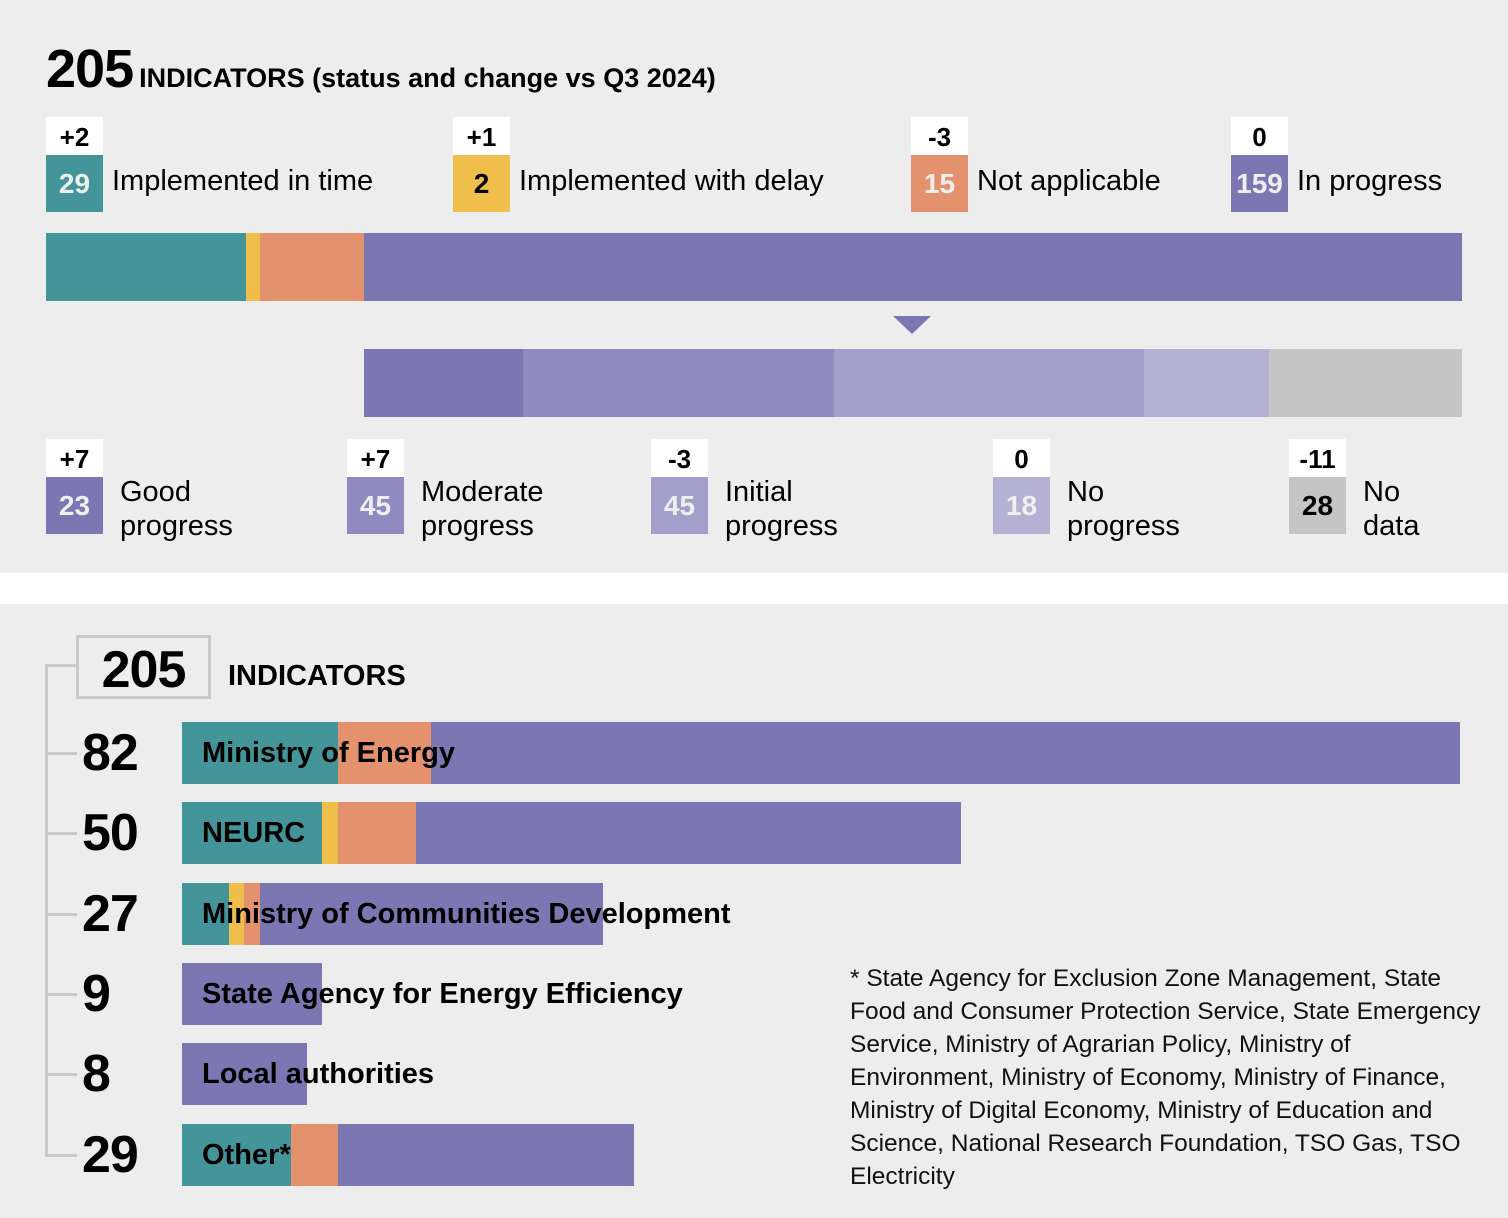  What do you see at coordinates (1365, 383) in the screenshot?
I see `bar-segment-no-data` at bounding box center [1365, 383].